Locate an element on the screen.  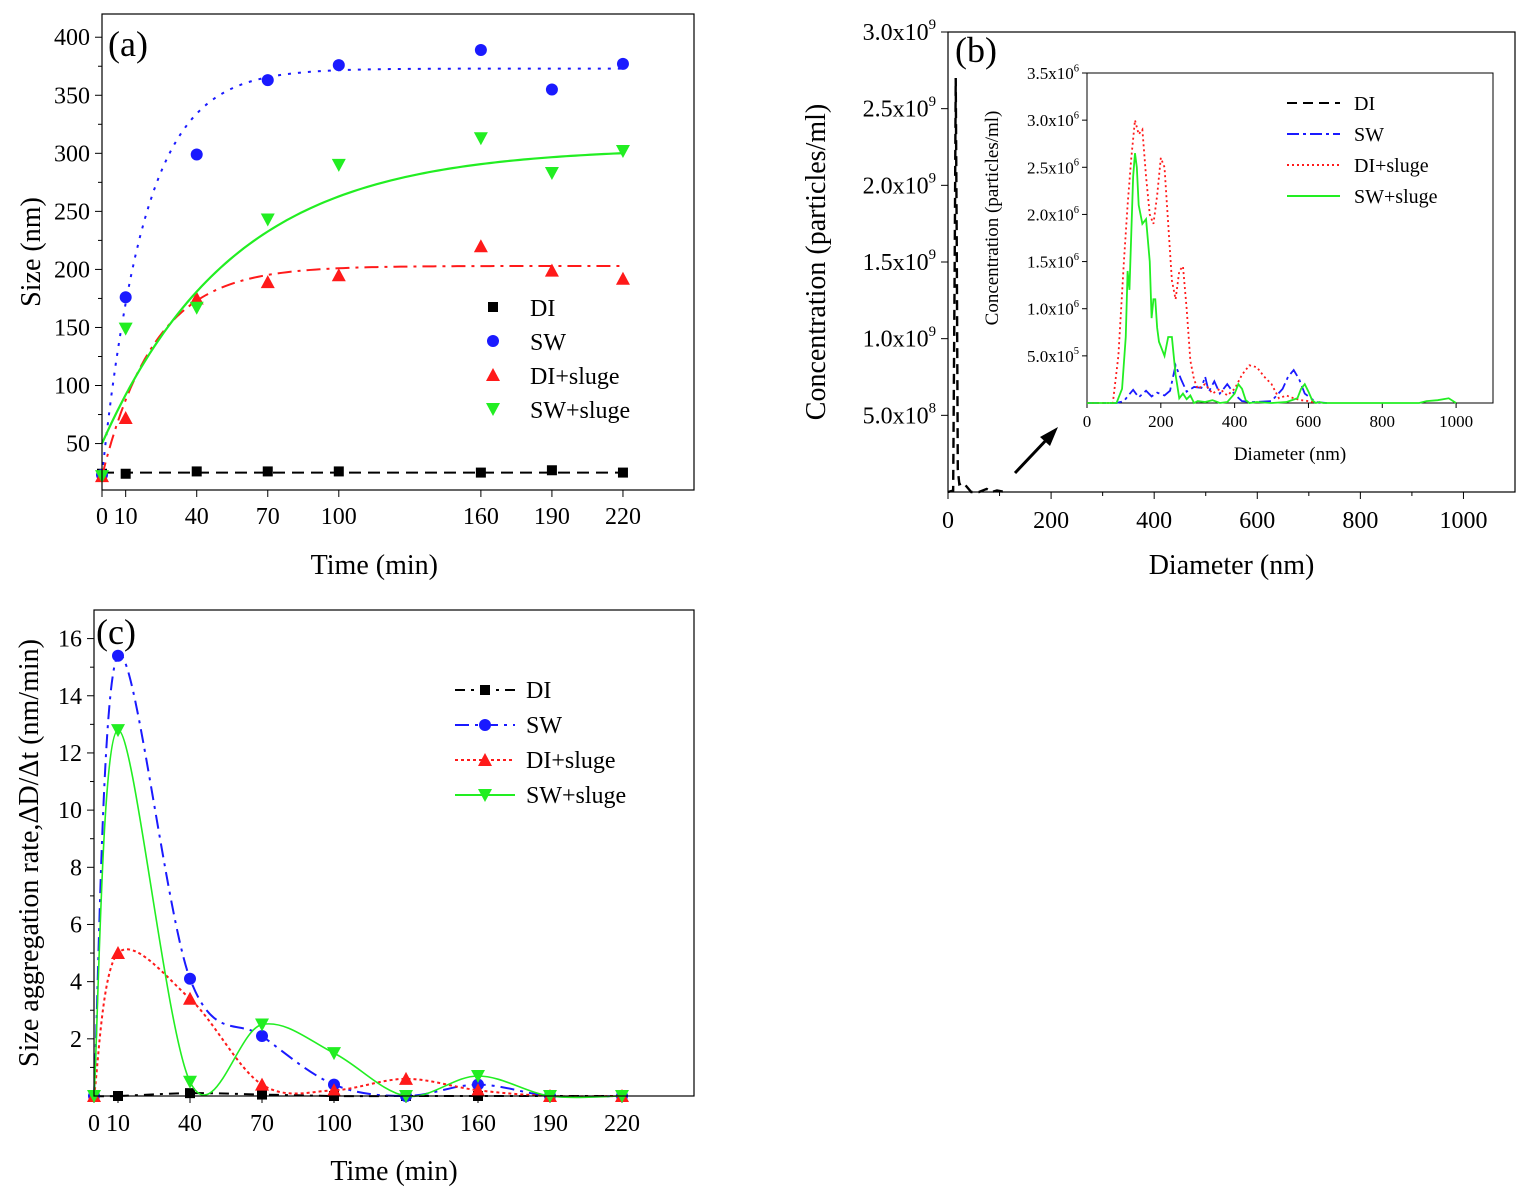
y-tick-label: 6 is located at coordinates (76, 925).